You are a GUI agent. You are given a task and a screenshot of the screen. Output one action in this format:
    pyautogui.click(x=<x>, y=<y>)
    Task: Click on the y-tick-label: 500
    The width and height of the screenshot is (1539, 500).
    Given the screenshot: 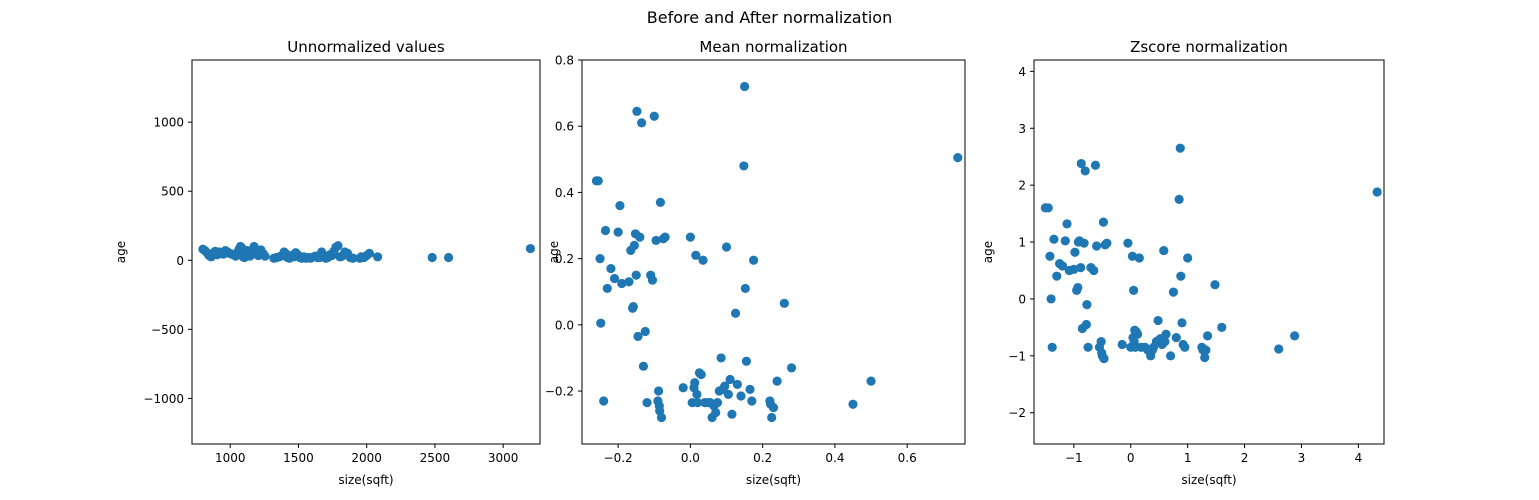 What is the action you would take?
    pyautogui.click(x=172, y=192)
    